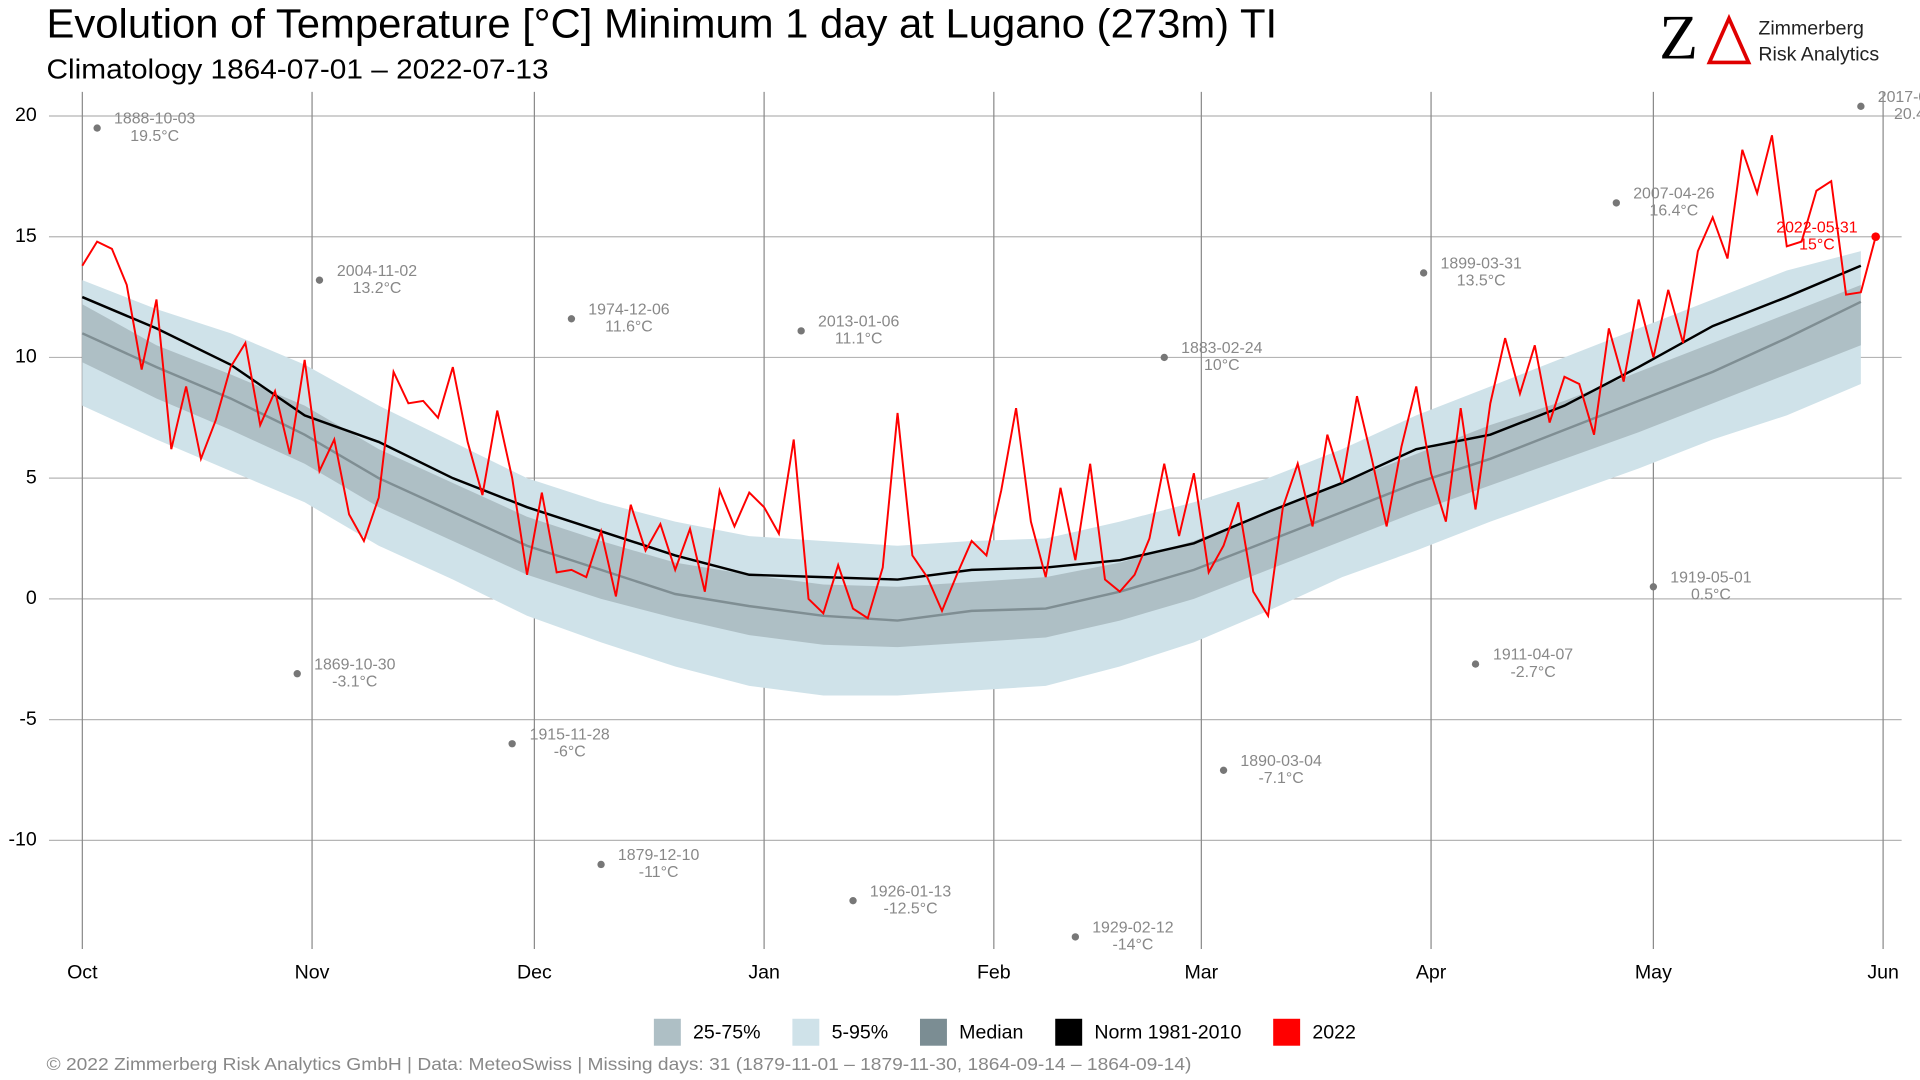 This screenshot has width=1920, height=1080. Describe the element at coordinates (911, 891) in the screenshot. I see `record-date: 1926-01-13` at that location.